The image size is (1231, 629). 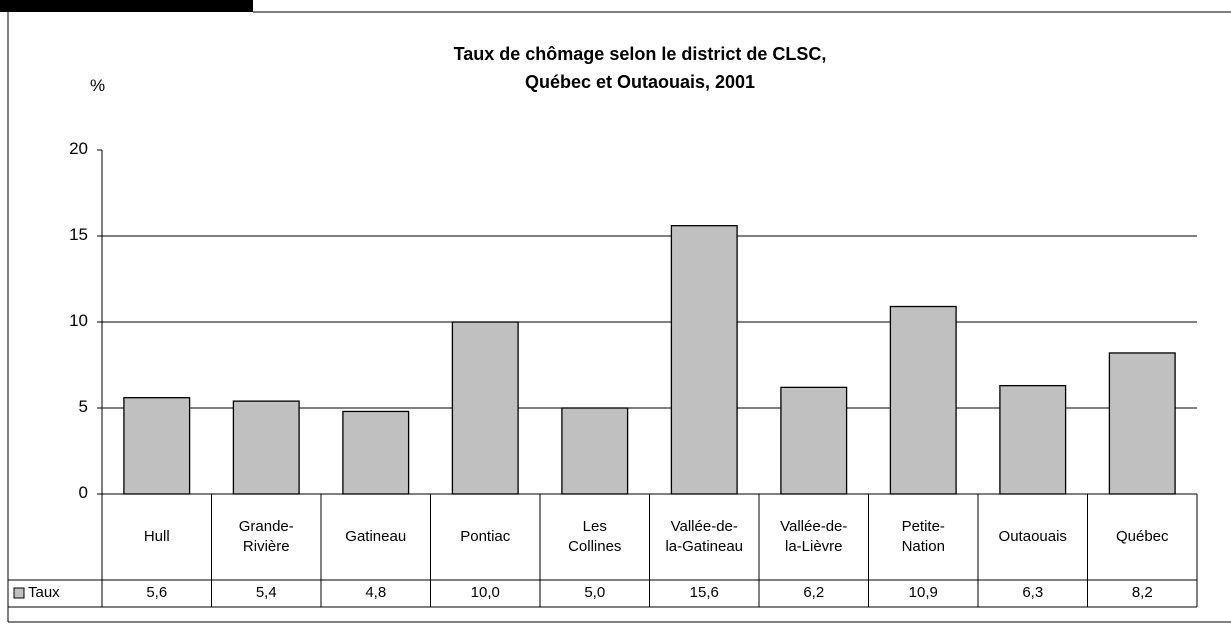 I want to click on x-tick-label: Outaouais, so click(x=1032, y=536).